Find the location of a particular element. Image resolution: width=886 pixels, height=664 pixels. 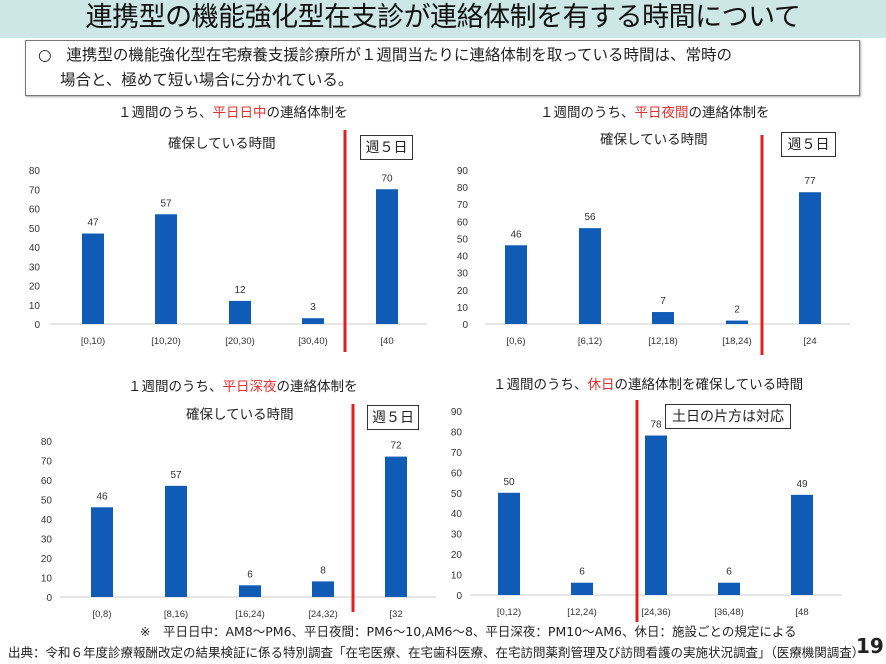

chart-1-title: １週間のうち、平日日中の連絡体制を is located at coordinates (233, 113).